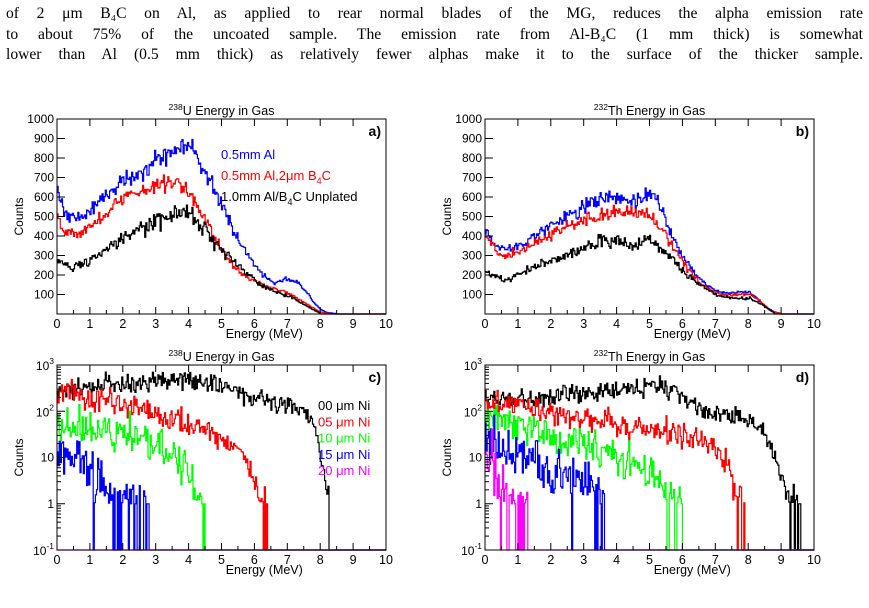 The height and width of the screenshot is (608, 869). What do you see at coordinates (344, 470) in the screenshot?
I see `legend-entry: 20 μm Ni` at bounding box center [344, 470].